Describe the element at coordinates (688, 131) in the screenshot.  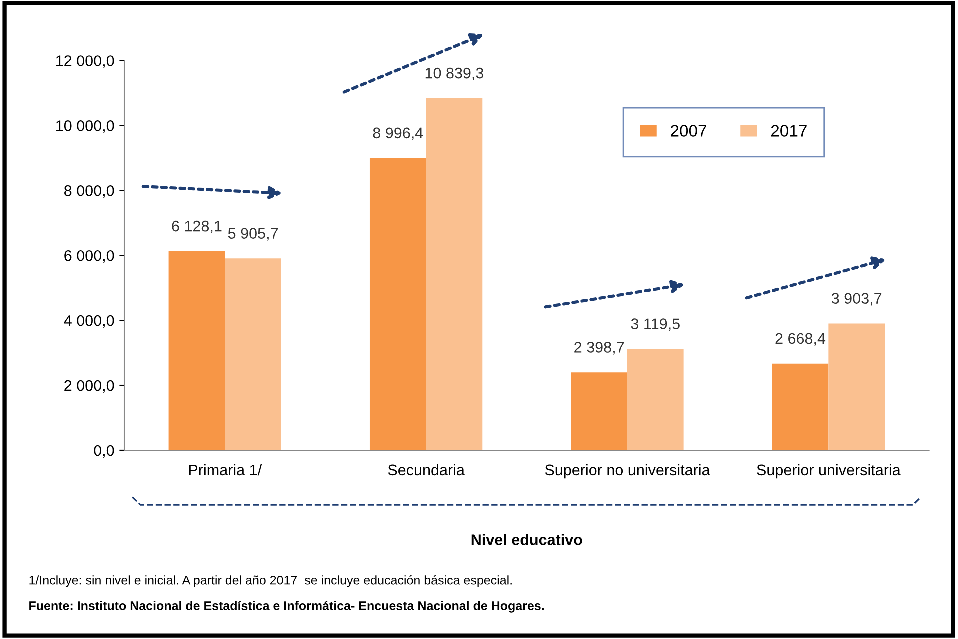
I see `legend-label: 2007` at that location.